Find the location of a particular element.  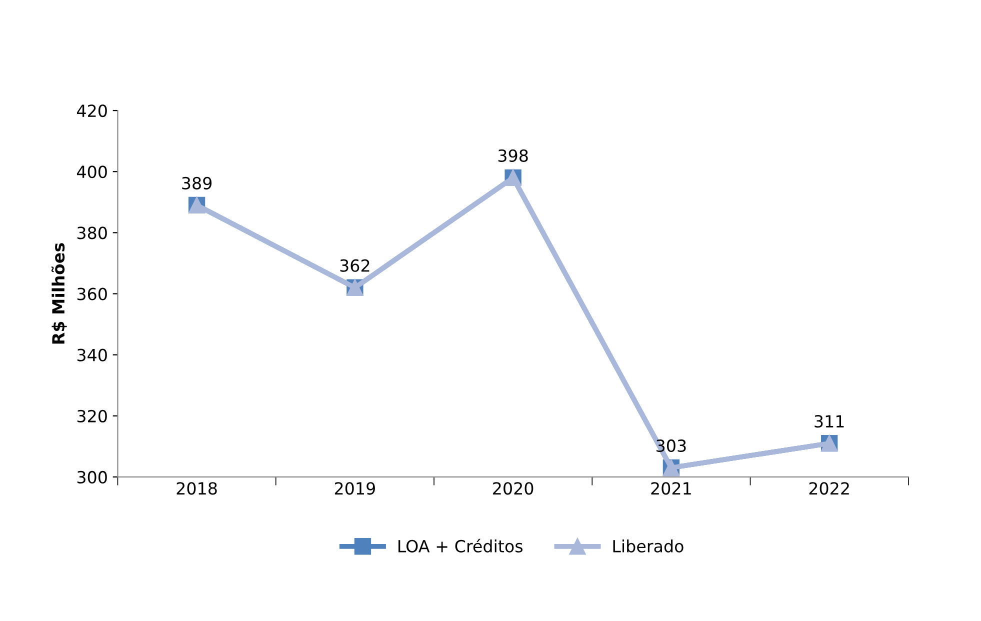

y-tick-label: 320 is located at coordinates (92, 416).